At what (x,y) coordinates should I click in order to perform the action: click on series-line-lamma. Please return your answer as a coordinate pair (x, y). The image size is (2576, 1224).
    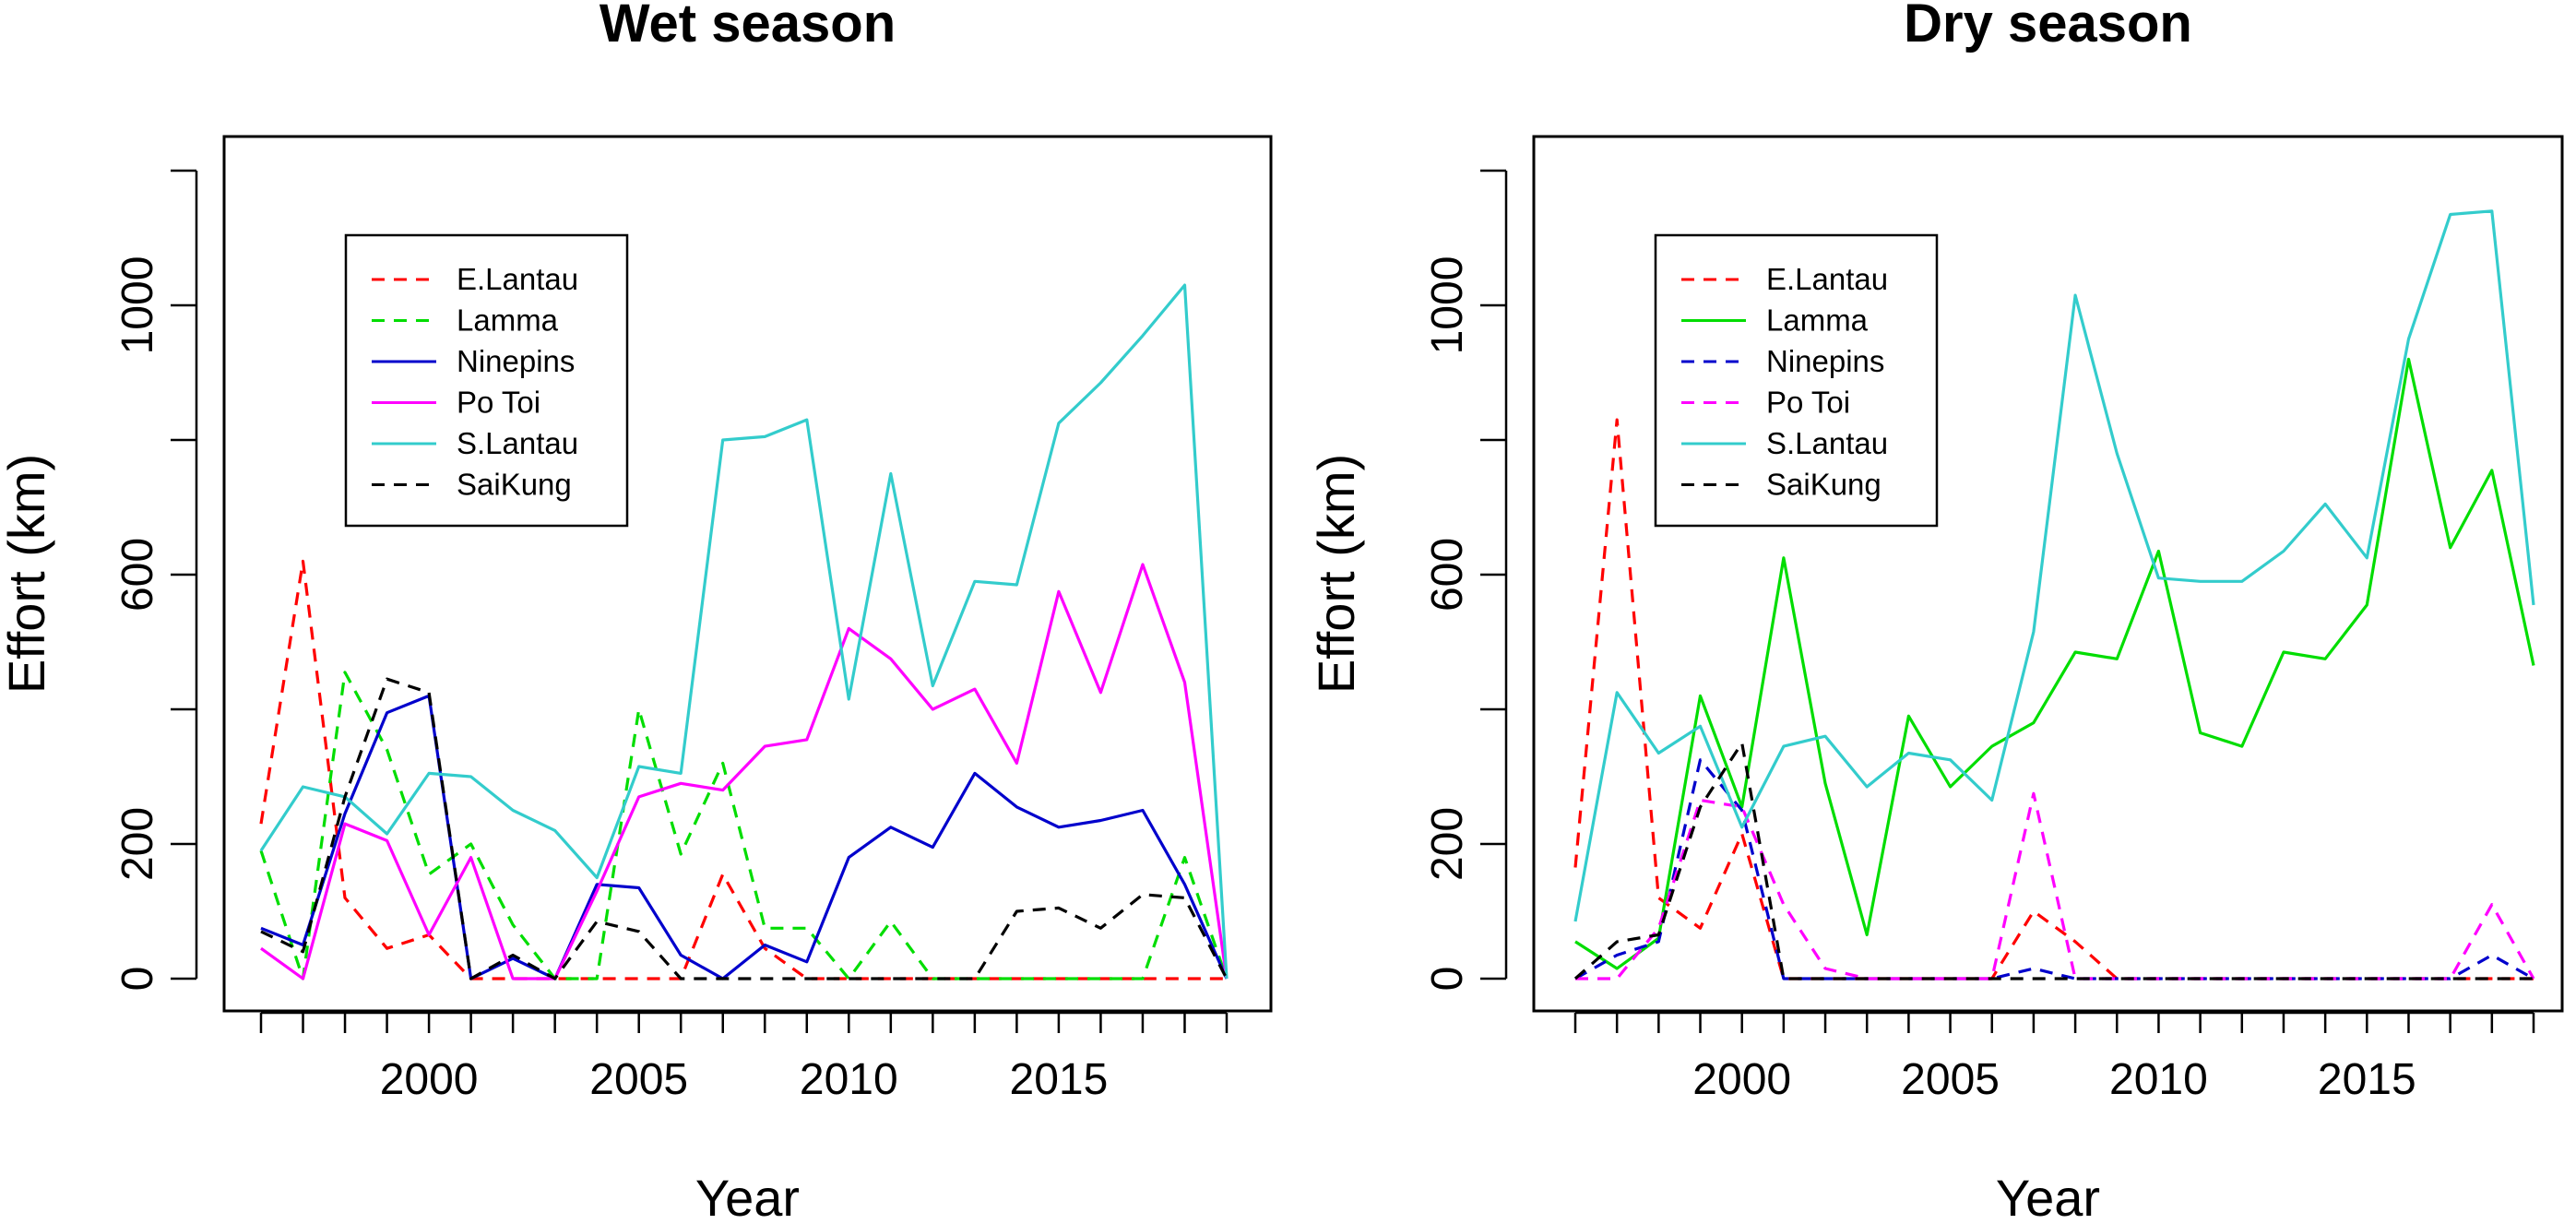
    Looking at the image, I should click on (744, 825).